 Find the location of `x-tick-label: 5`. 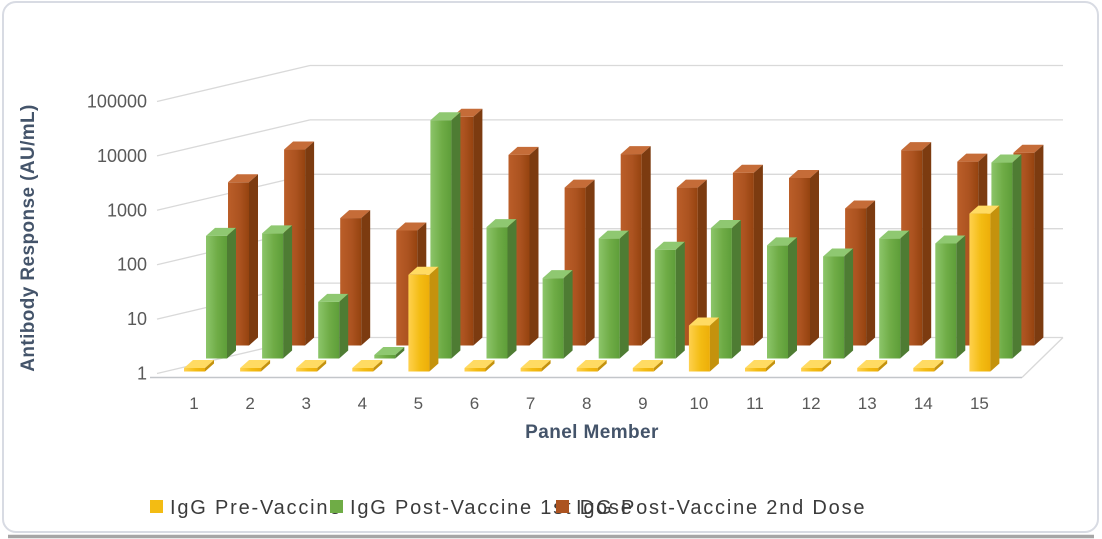

x-tick-label: 5 is located at coordinates (418, 403).